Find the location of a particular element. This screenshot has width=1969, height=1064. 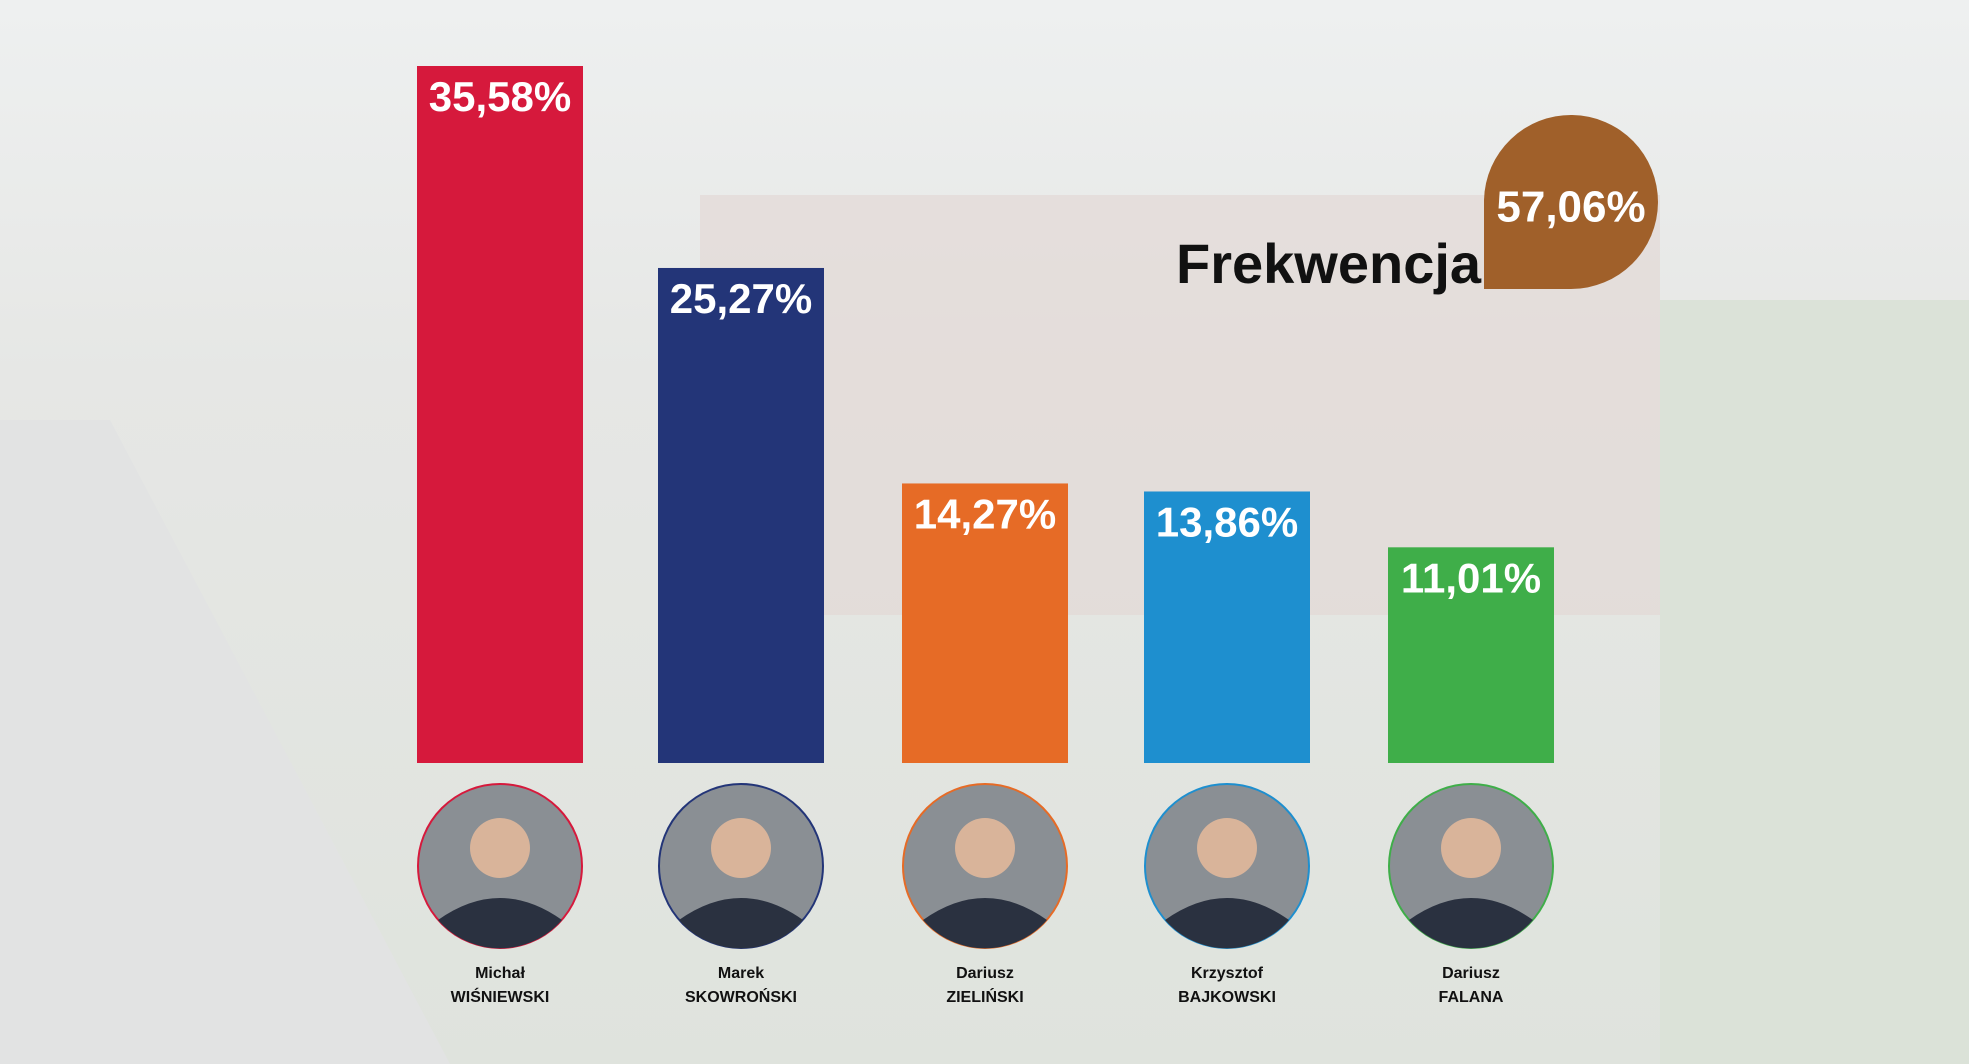

value-label: 11,01% is located at coordinates (1471, 577).